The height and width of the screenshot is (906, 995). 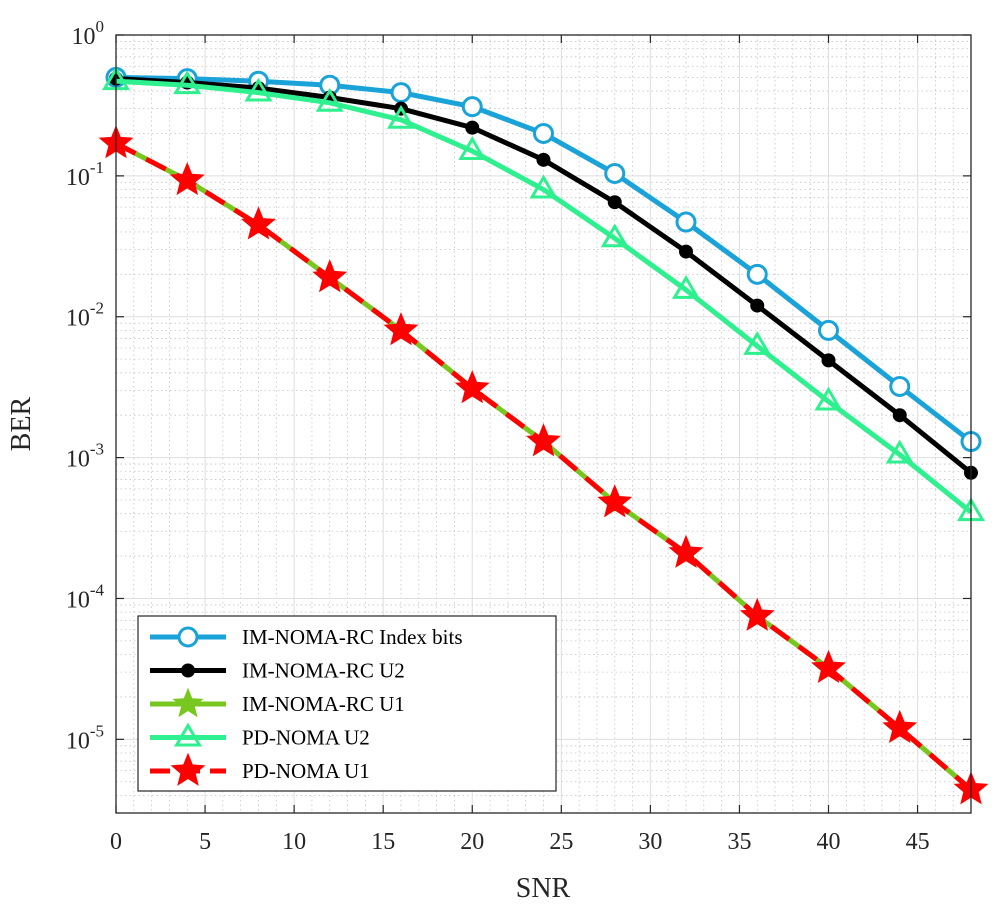 I want to click on legend-label: IM-NOMA-RC U2, so click(x=323, y=671).